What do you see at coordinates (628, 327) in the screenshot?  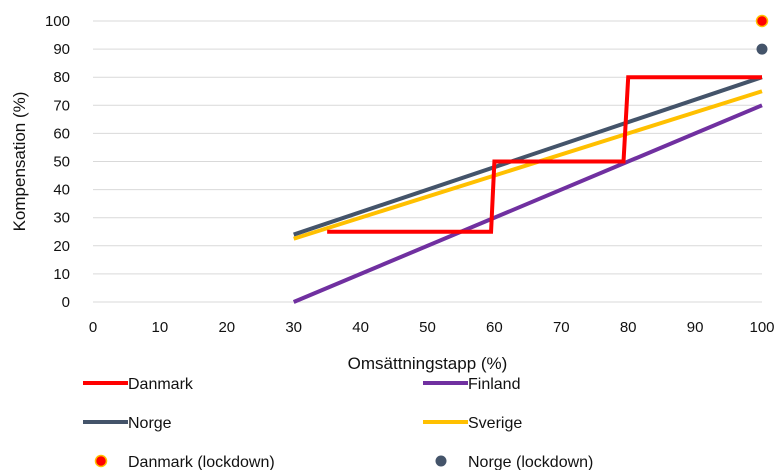 I see `x-tick-80: 80` at bounding box center [628, 327].